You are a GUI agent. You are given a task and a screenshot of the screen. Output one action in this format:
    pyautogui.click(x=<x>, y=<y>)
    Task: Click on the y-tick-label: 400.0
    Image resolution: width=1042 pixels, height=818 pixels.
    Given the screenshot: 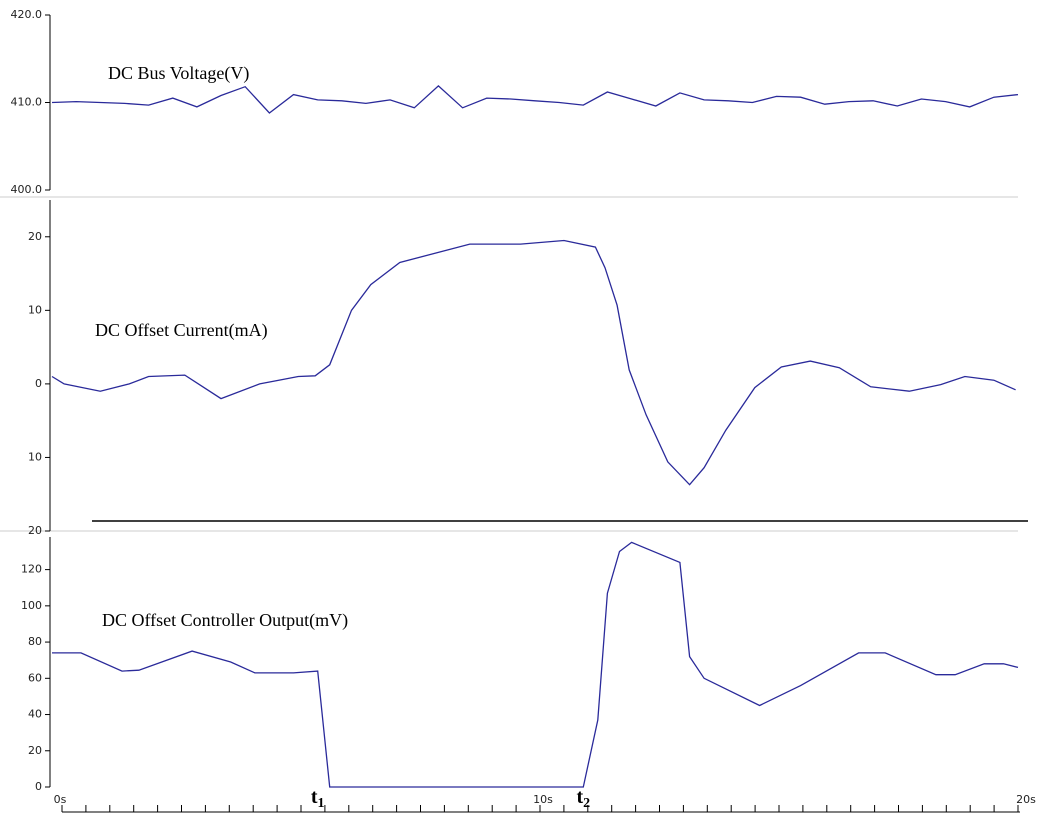 What is the action you would take?
    pyautogui.click(x=27, y=189)
    